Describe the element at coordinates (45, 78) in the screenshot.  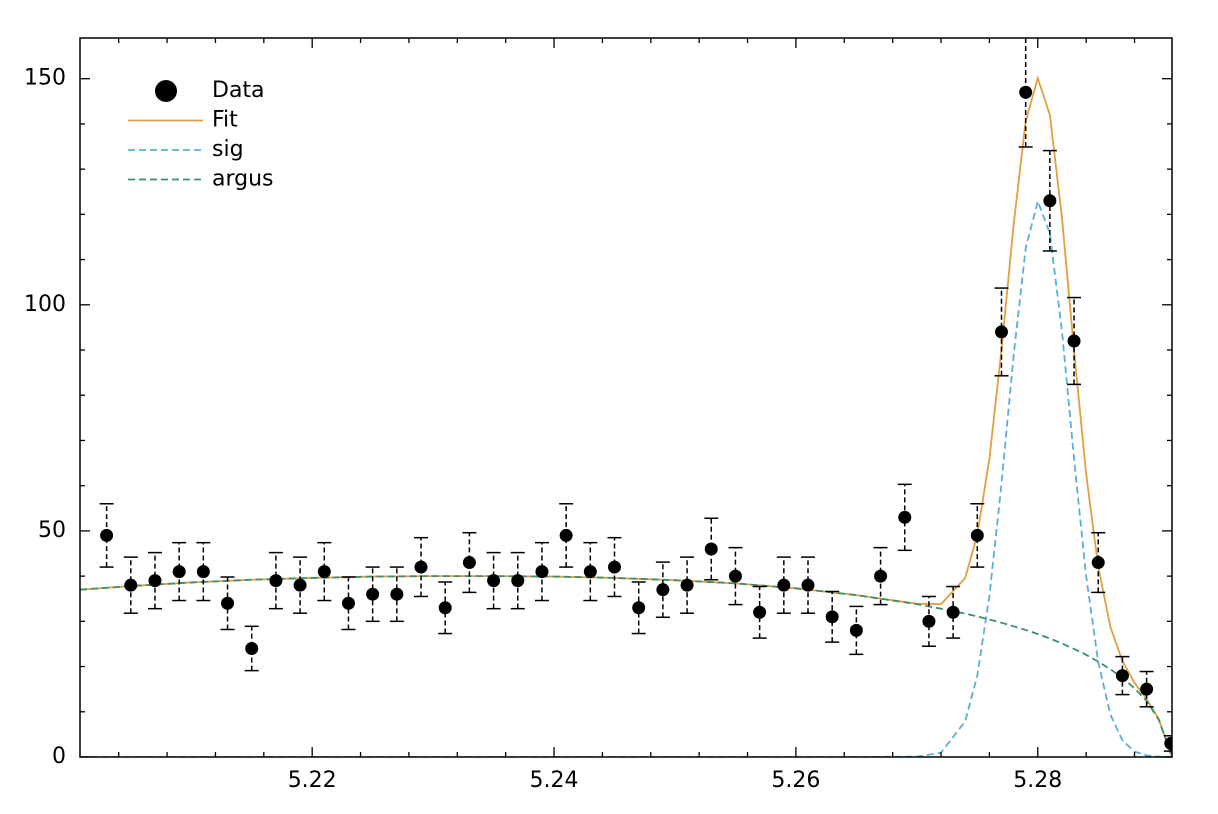
I see `y-tick-label: 150` at that location.